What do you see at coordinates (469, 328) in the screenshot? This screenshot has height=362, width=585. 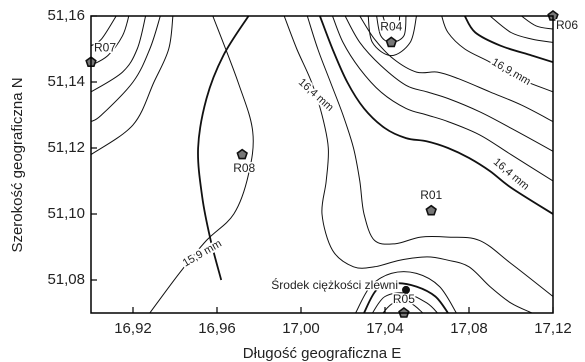 I see `x-tick-label: 17,08` at bounding box center [469, 328].